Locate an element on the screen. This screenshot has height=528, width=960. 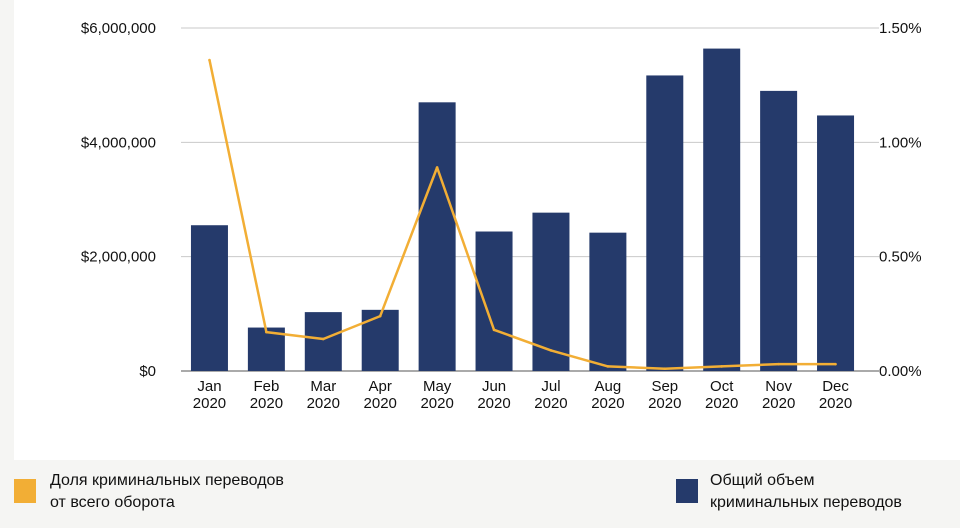
right-tick-label: 1.50% is located at coordinates (900, 28).